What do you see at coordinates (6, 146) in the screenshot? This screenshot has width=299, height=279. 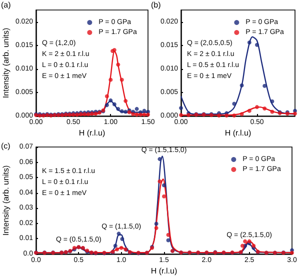 I see `chart-title: (c)` at bounding box center [6, 146].